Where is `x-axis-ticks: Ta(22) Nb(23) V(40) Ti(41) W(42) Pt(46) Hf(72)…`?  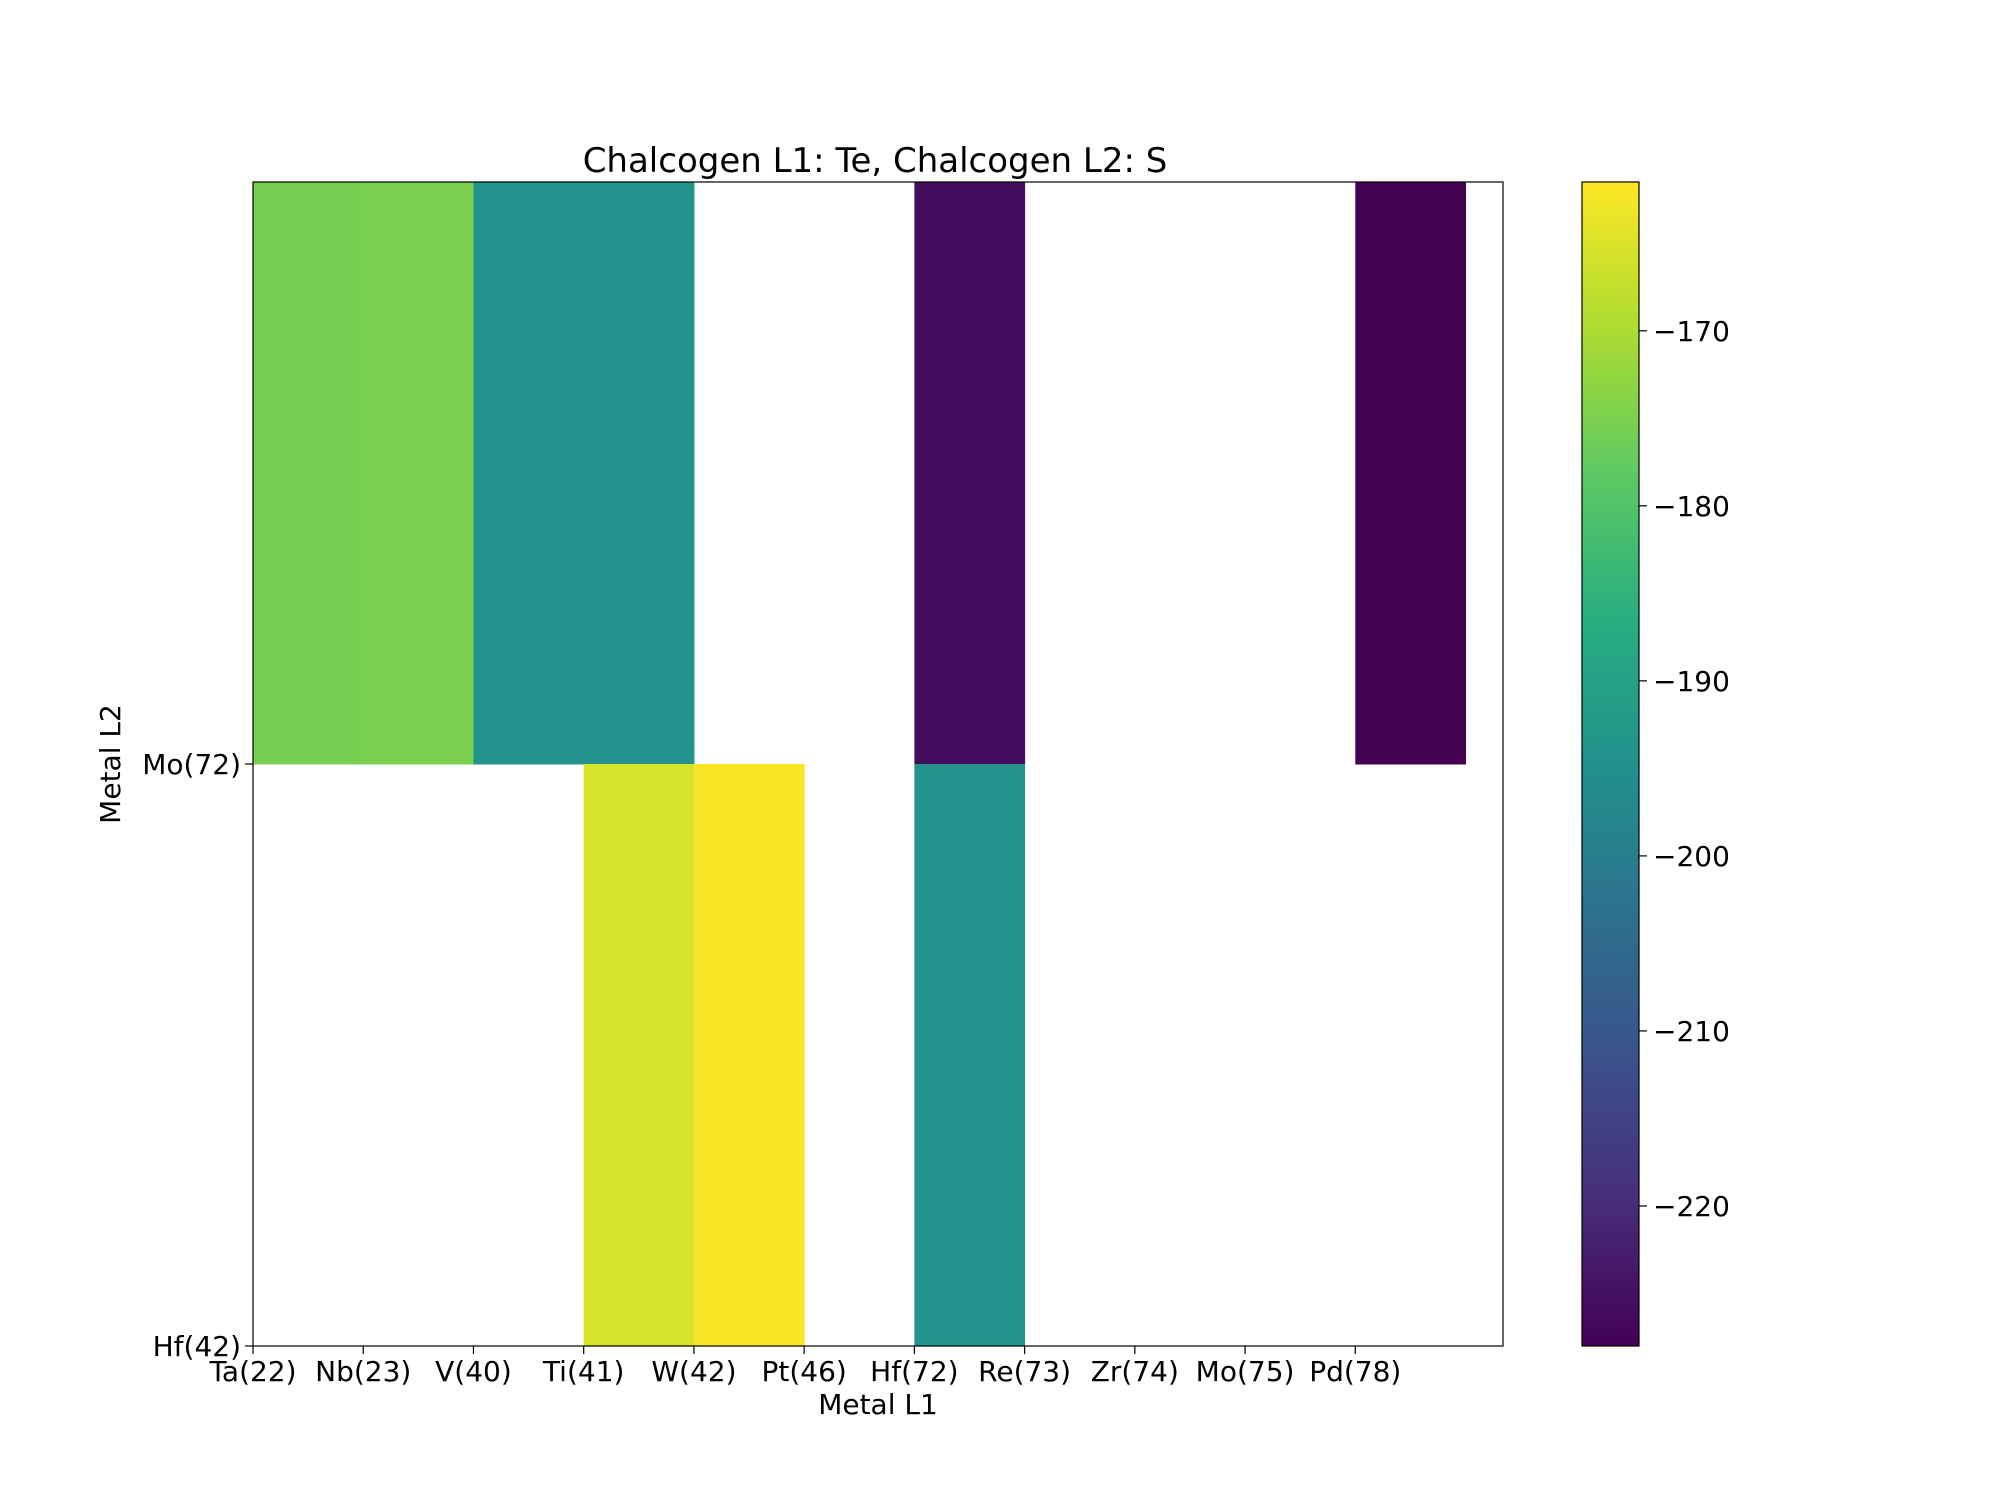 x-axis-ticks: Ta(22) Nb(23) V(40) Ti(41) W(42) Pt(46) Hf(72)… is located at coordinates (804, 1367).